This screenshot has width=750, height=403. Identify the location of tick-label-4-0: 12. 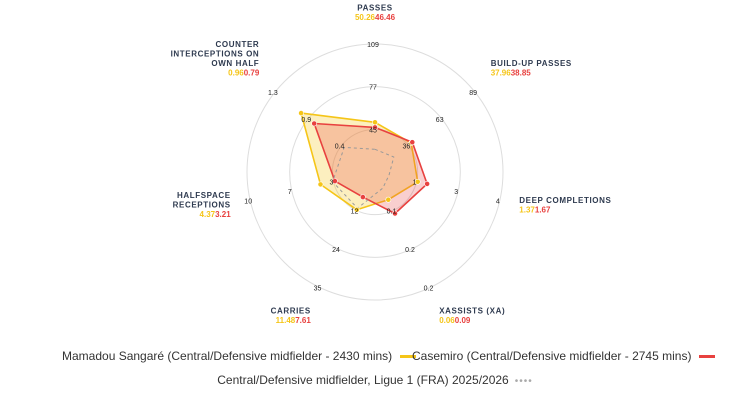
(355, 211).